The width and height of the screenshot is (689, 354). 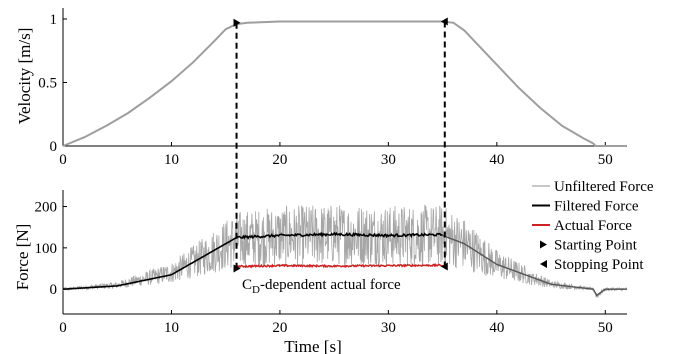 What do you see at coordinates (252, 260) in the screenshot?
I see `filtered-force-line` at bounding box center [252, 260].